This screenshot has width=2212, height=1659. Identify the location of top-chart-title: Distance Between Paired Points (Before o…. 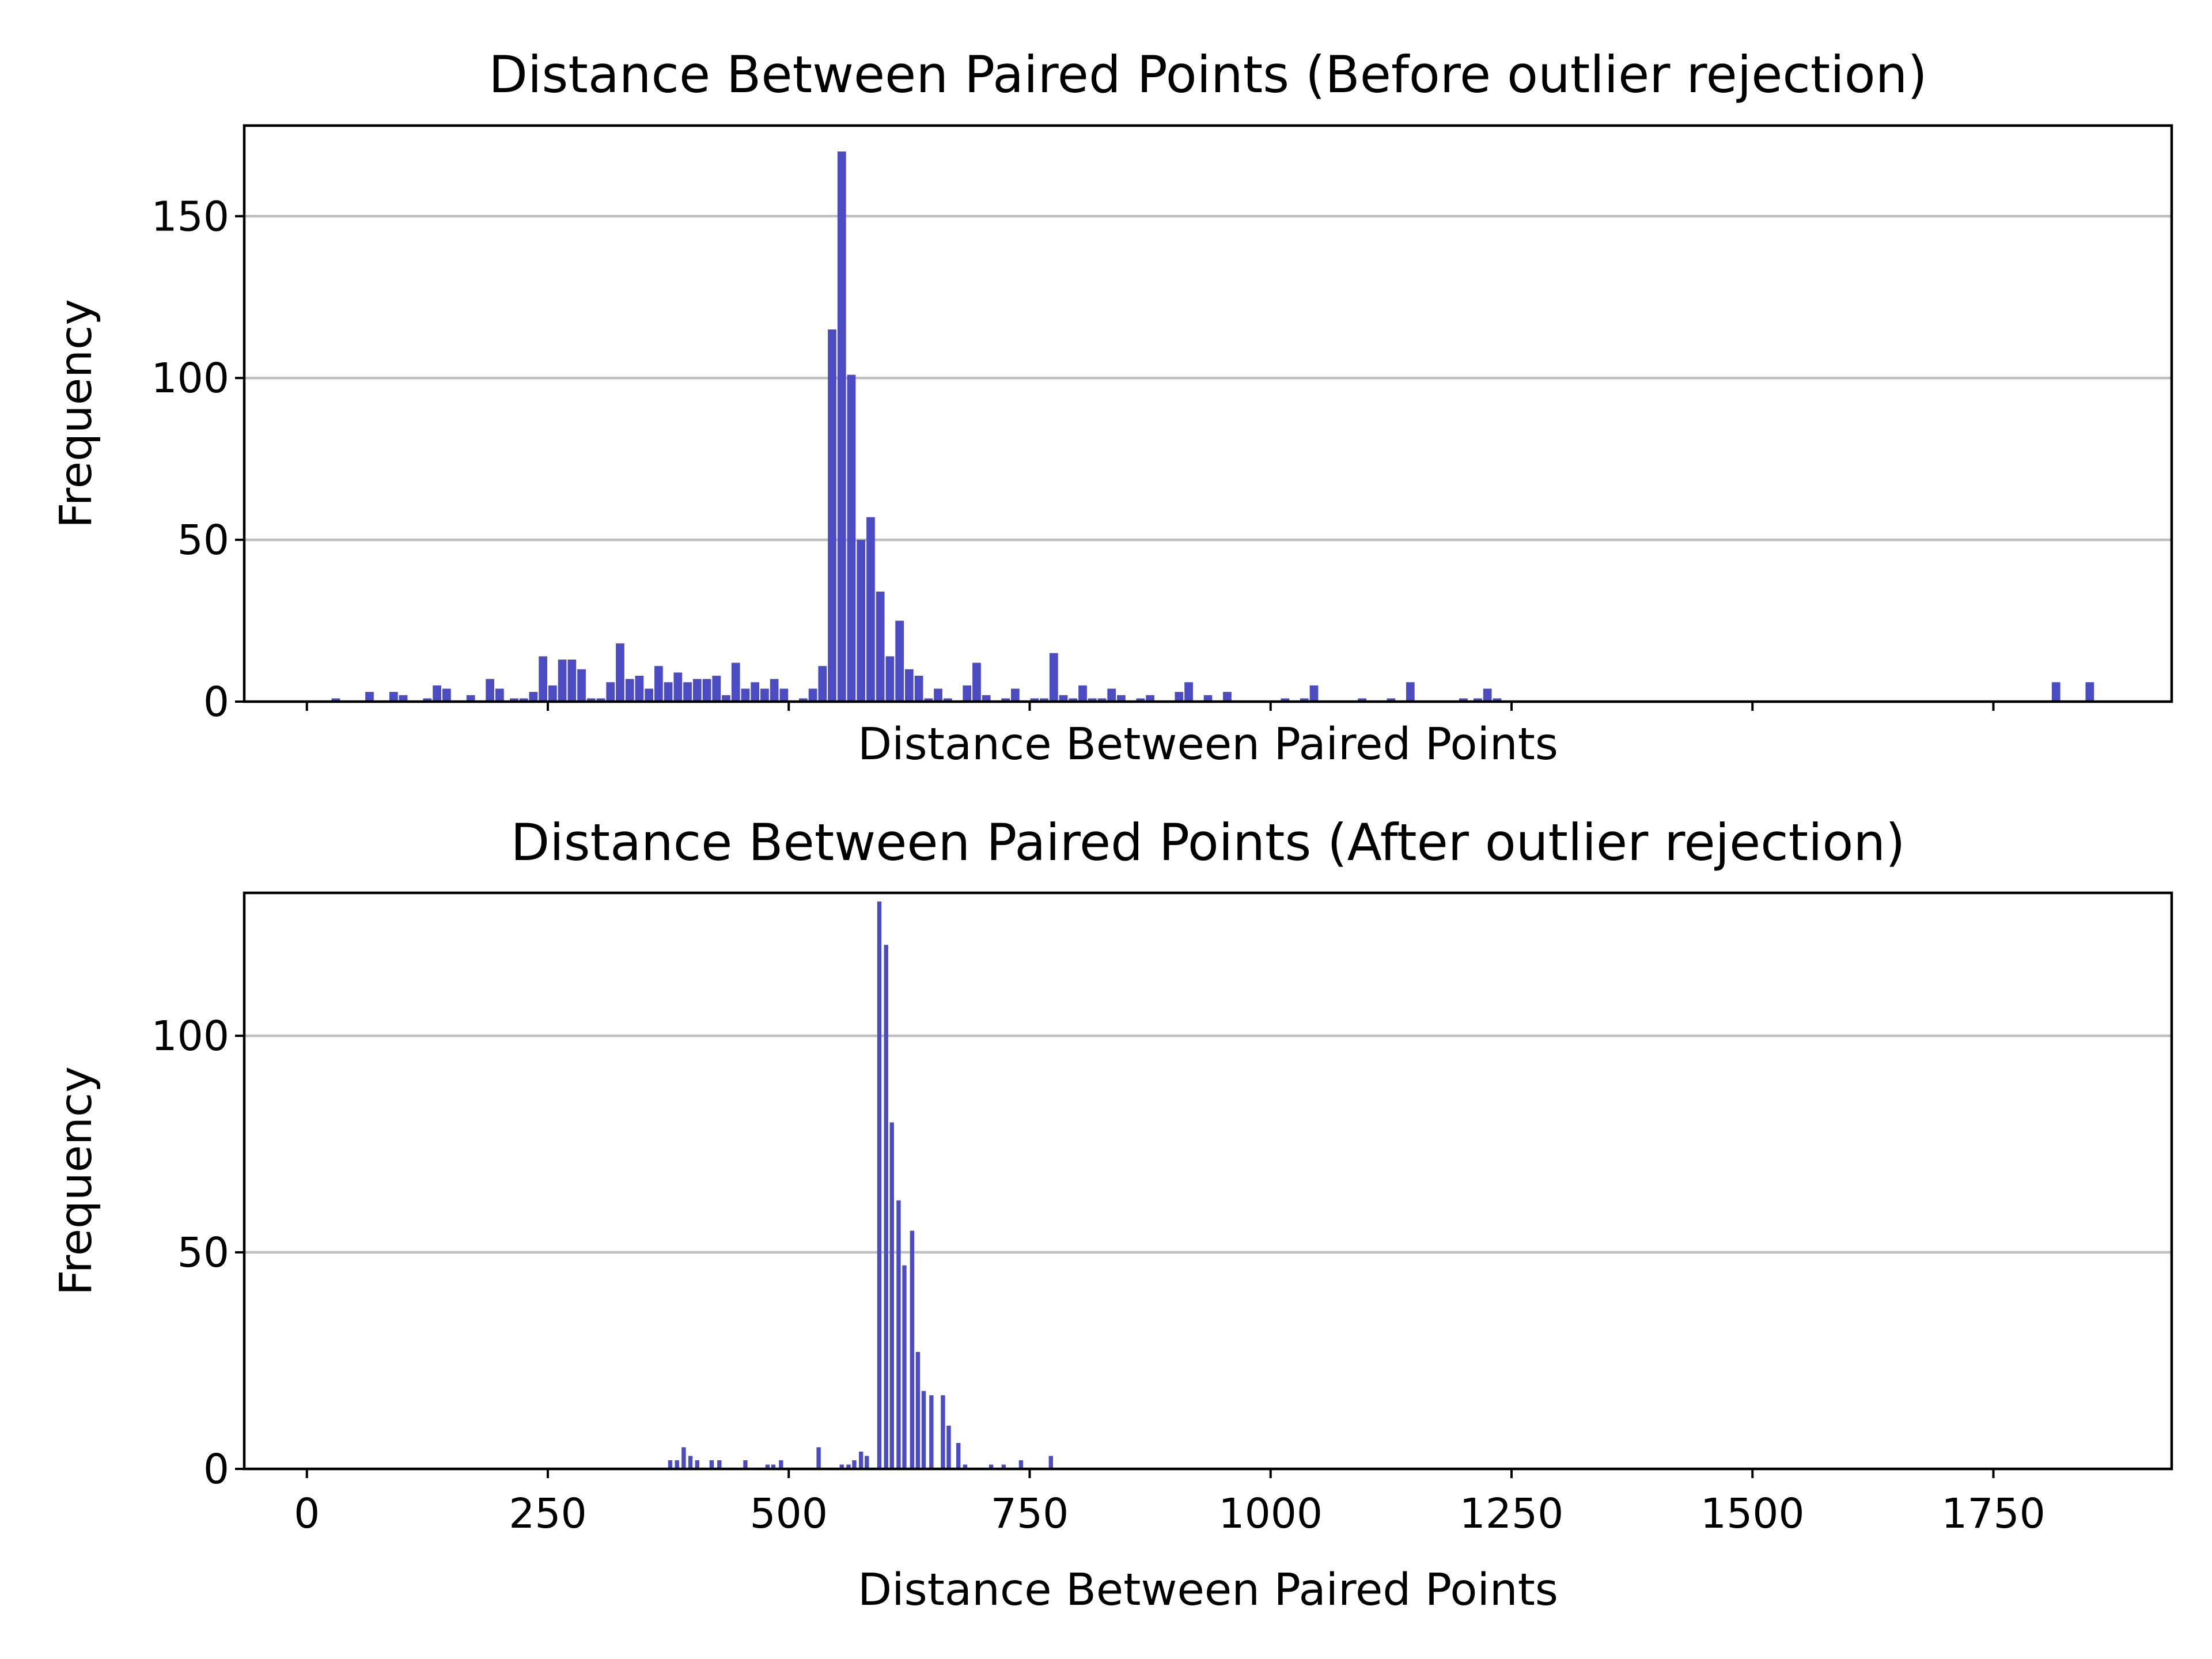
(1207, 74).